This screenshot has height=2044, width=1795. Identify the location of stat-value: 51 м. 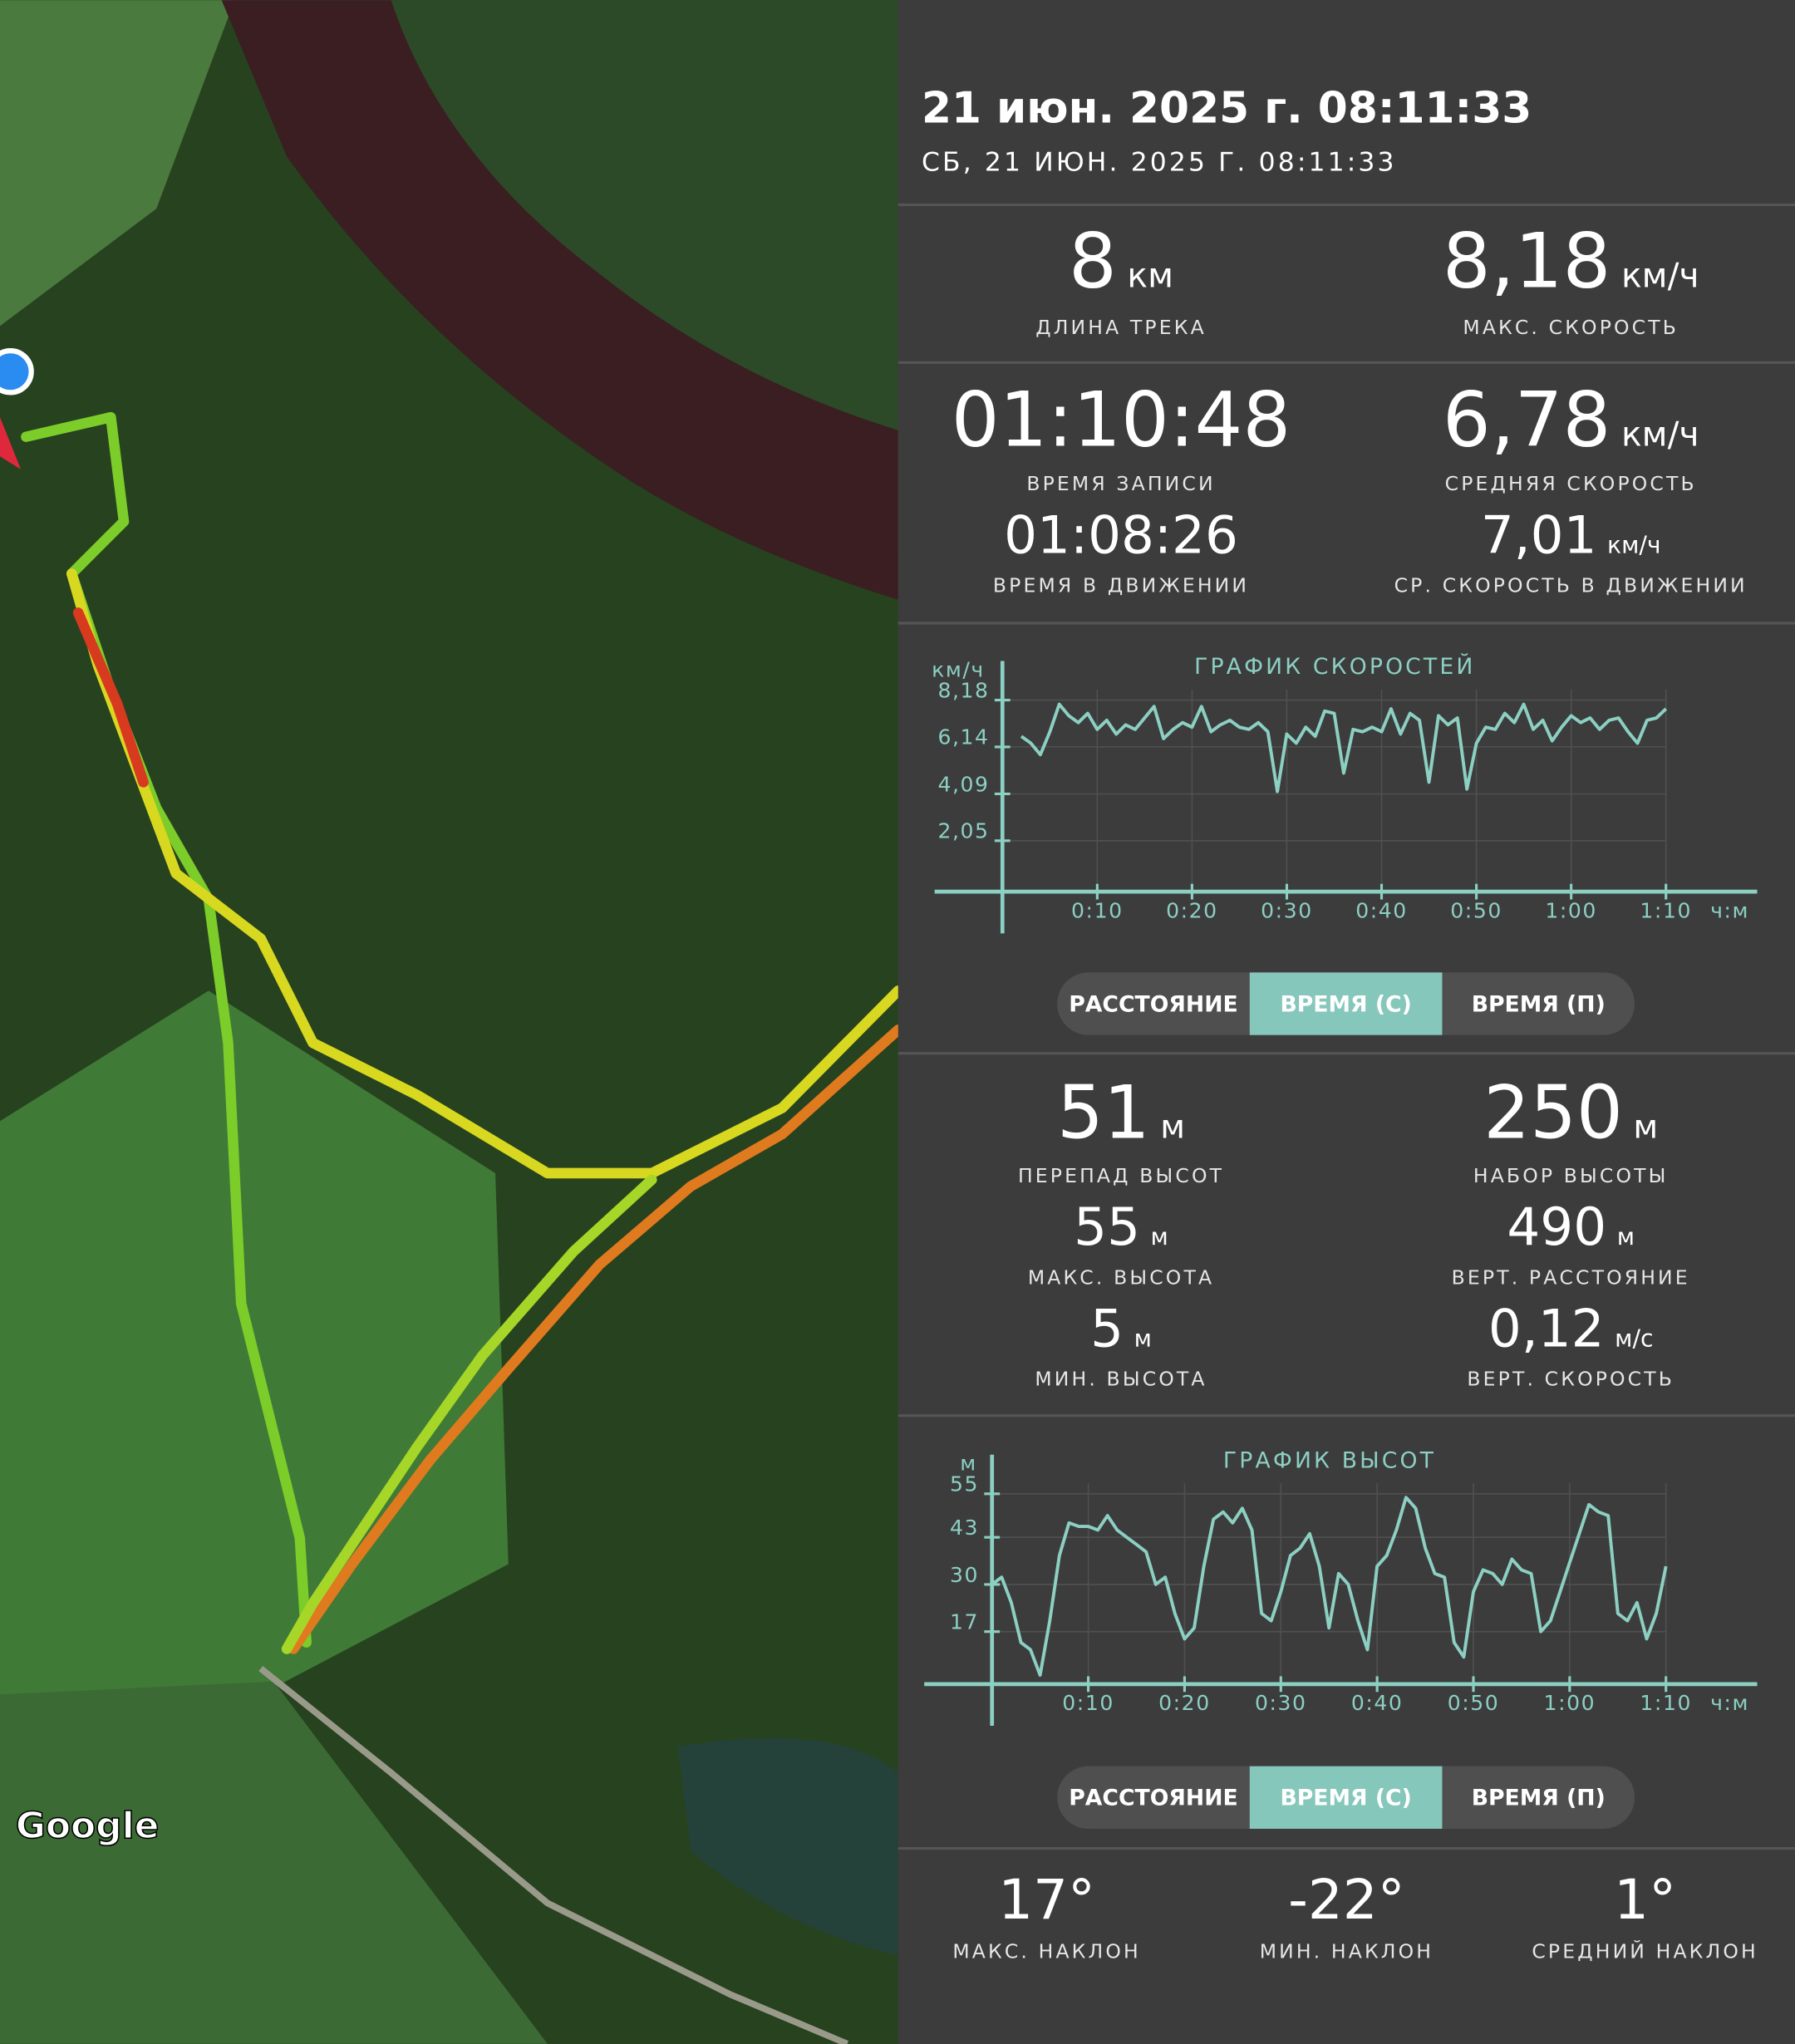
(1121, 1113).